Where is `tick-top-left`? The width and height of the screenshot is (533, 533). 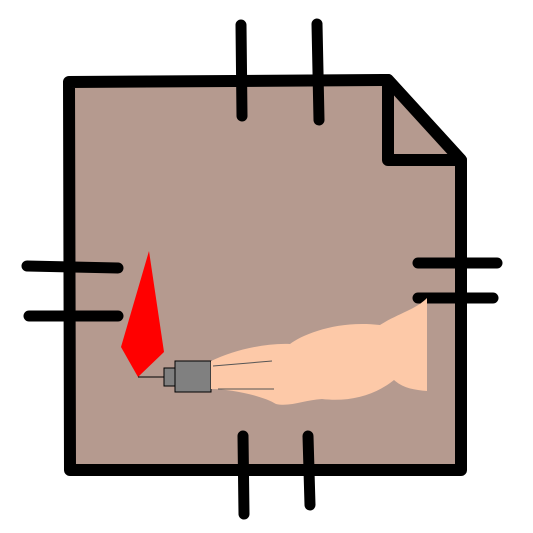
tick-top-left is located at coordinates (241, 70).